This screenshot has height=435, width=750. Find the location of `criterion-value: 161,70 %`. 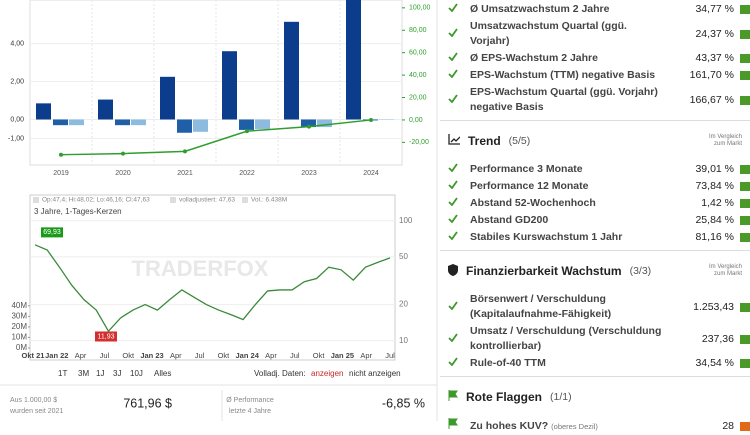

criterion-value: 161,70 % is located at coordinates (701, 75).